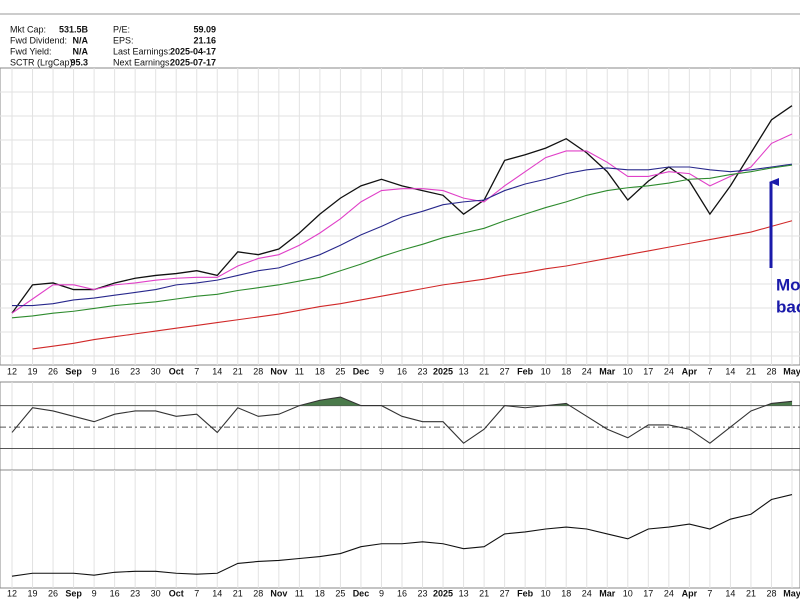 This screenshot has height=600, width=800. Describe the element at coordinates (142, 62) in the screenshot. I see `info-label: Next Earnings:` at that location.